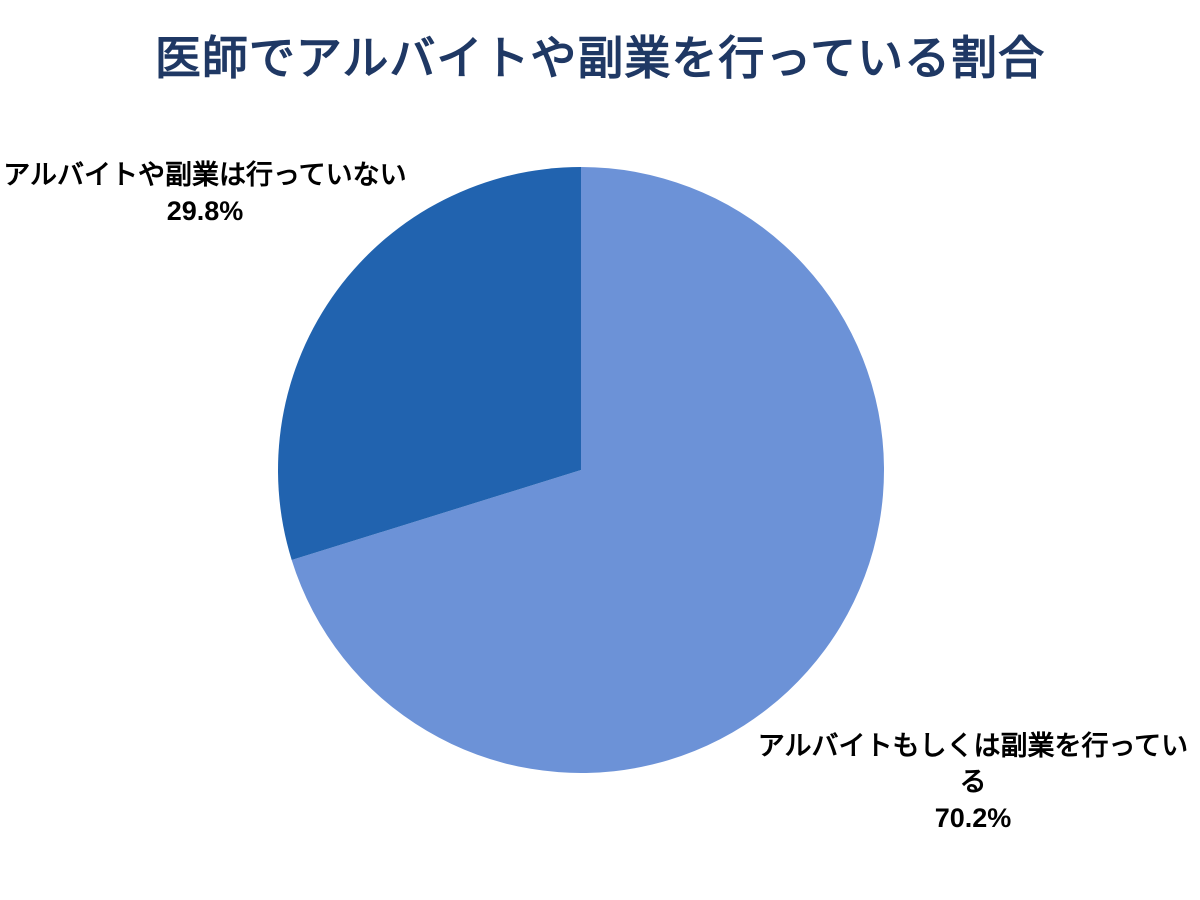  What do you see at coordinates (205, 193) in the screenshot?
I see `slice-label-not-working: アルバイトや副業は行っていない 29.8%` at bounding box center [205, 193].